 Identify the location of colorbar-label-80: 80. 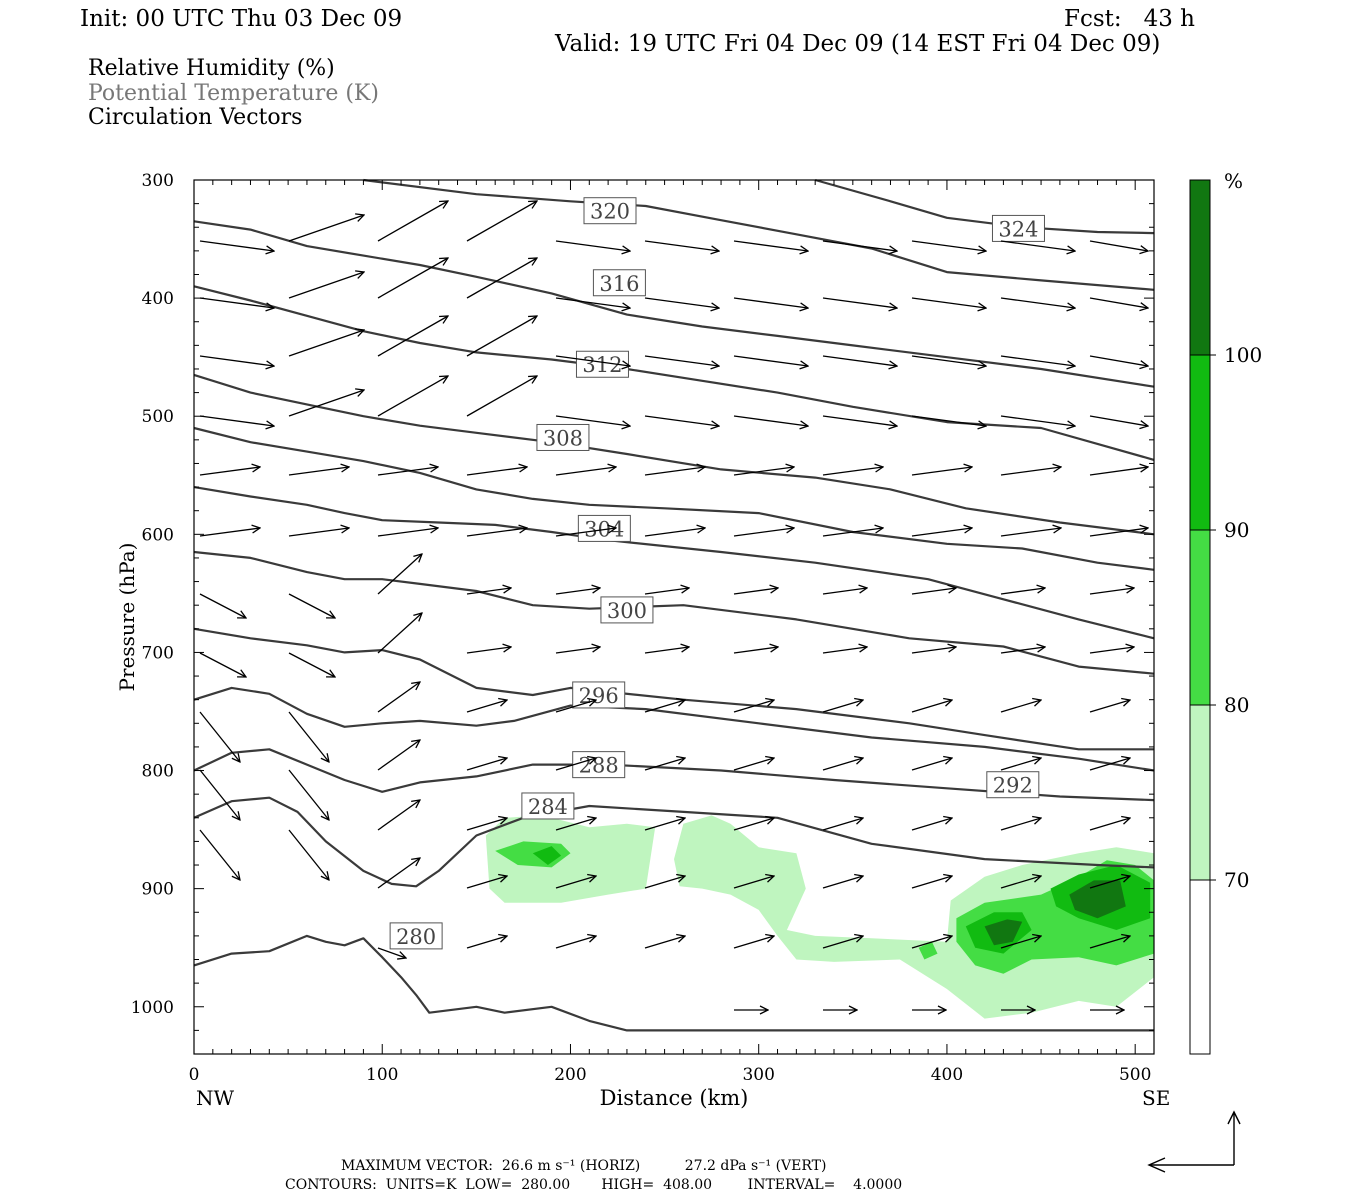
(1236, 705).